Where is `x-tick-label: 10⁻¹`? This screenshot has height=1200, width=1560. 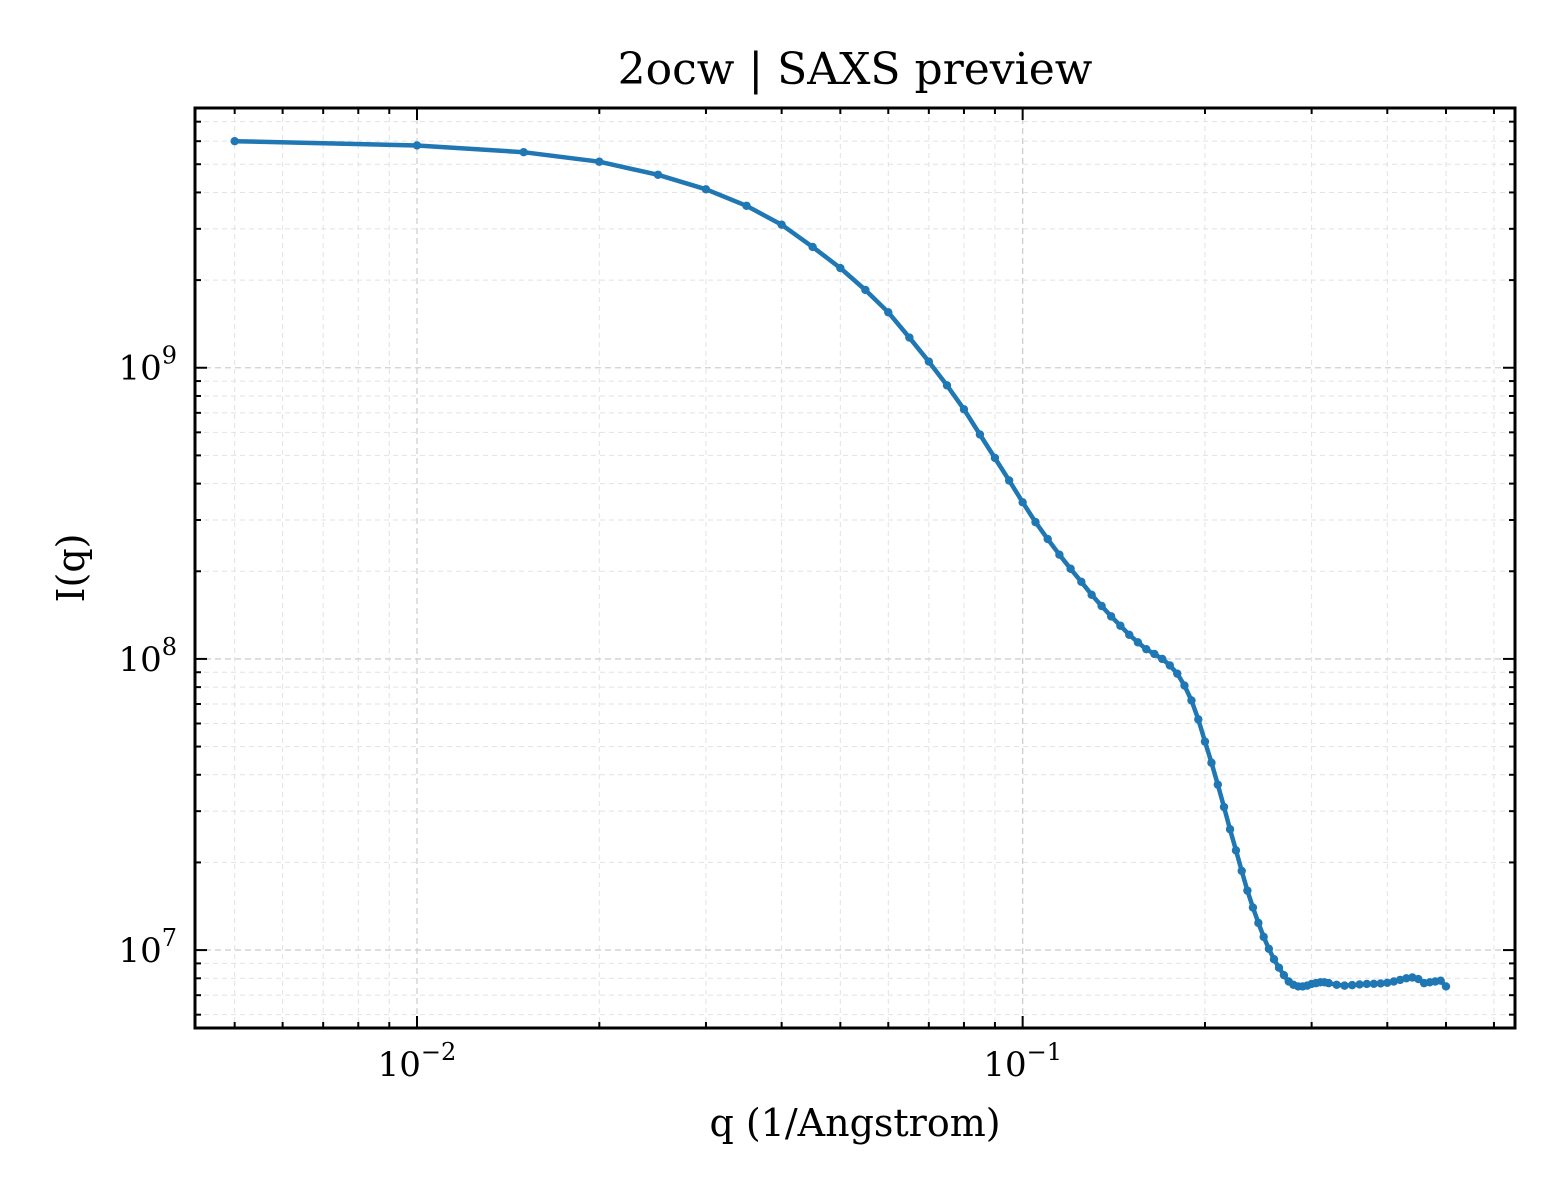
x-tick-label: 10⁻¹ is located at coordinates (1022, 1061).